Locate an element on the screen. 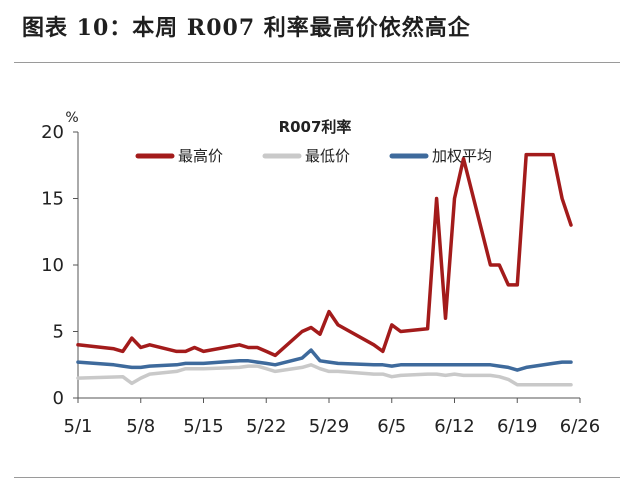 This screenshot has height=494, width=620. x-tick-label: 6/12 is located at coordinates (454, 426).